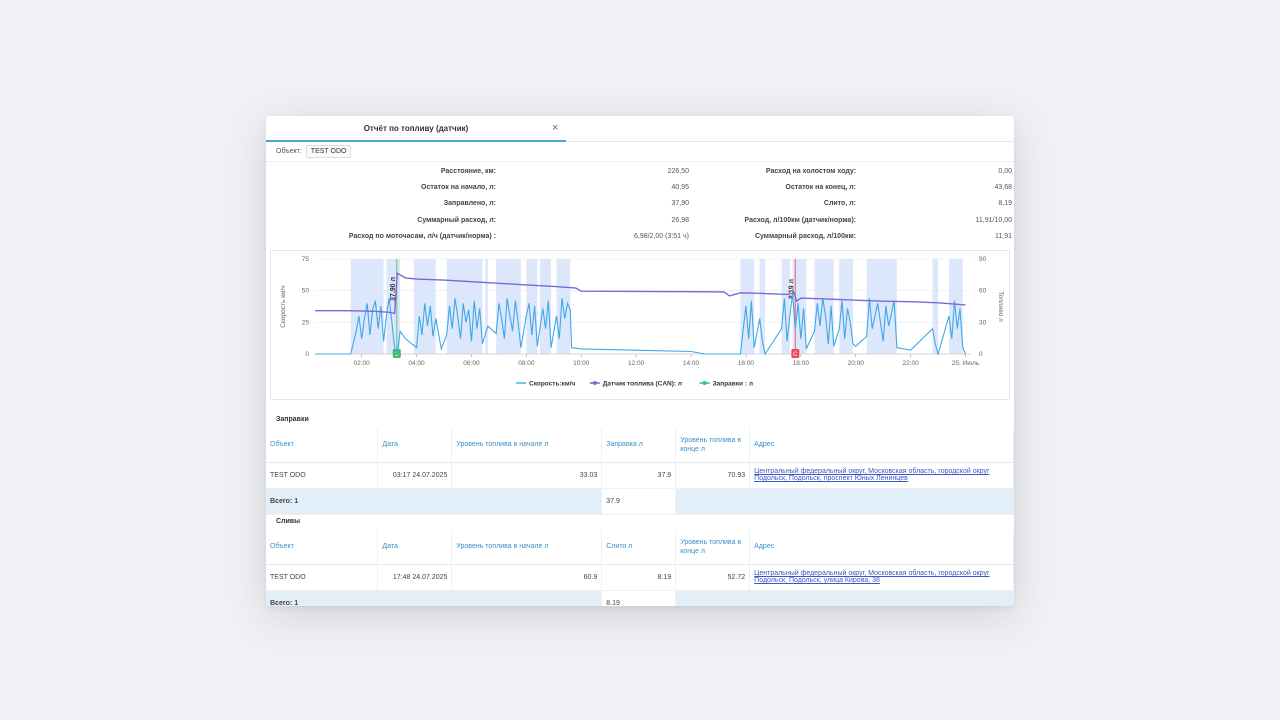  I want to click on y-right-tick: 90, so click(983, 259).